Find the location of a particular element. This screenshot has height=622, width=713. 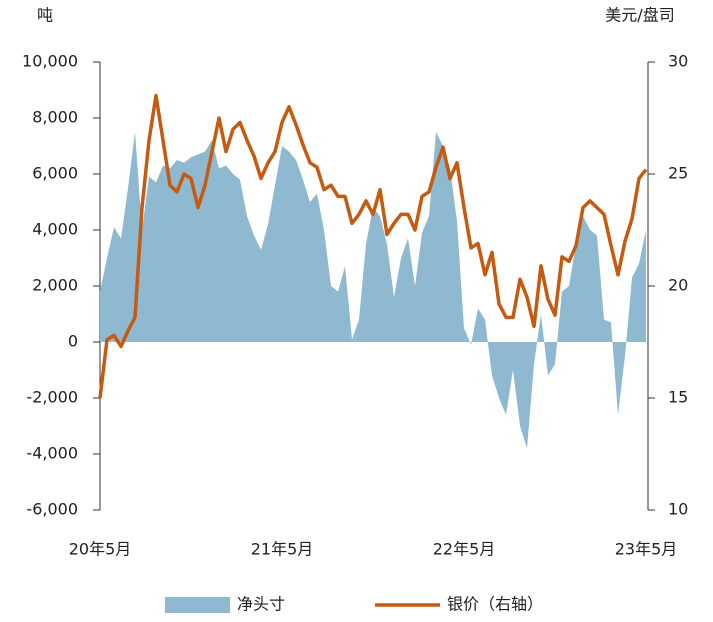

y-tick-label: -4,000 is located at coordinates (52, 453).